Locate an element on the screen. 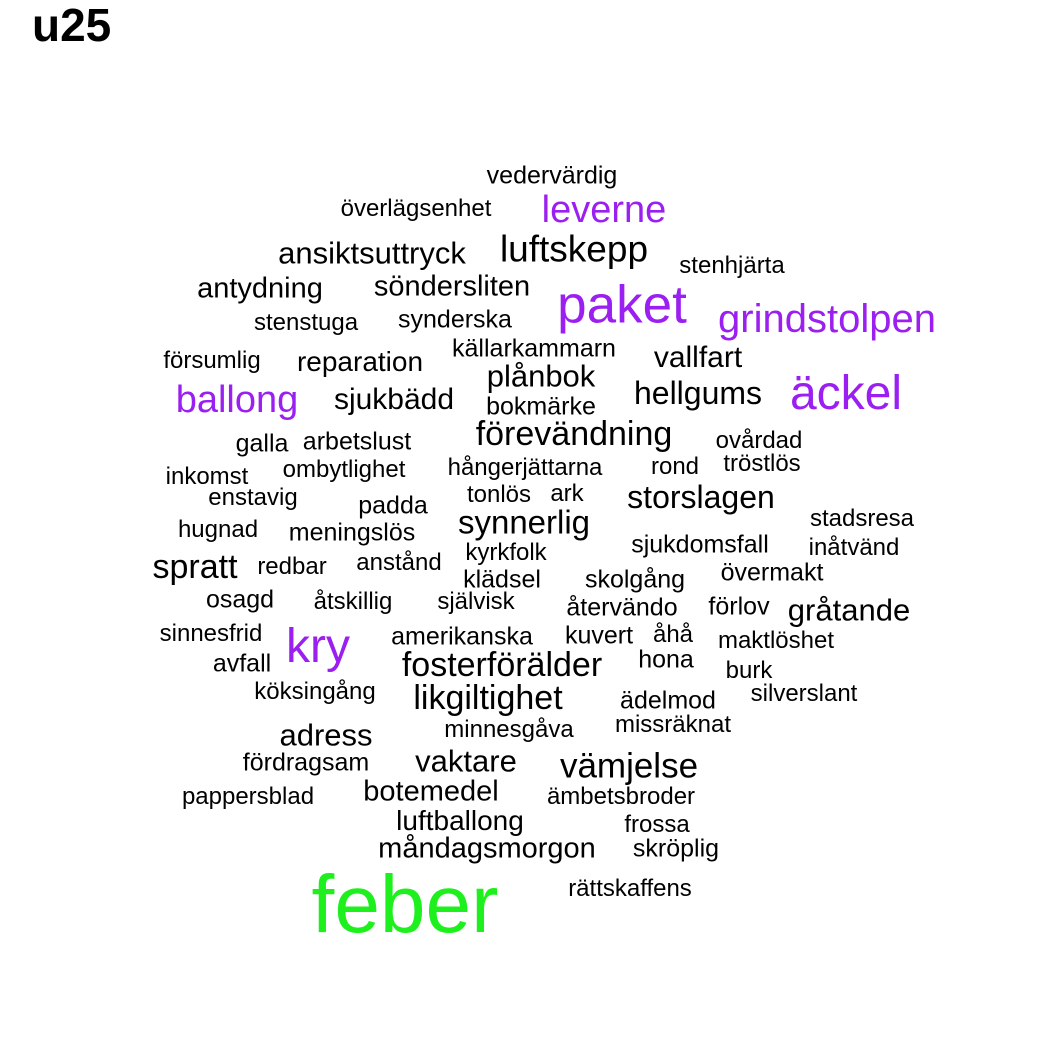 Image resolution: width=1050 pixels, height=1050 pixels. word-ovardad: ovårdad is located at coordinates (759, 440).